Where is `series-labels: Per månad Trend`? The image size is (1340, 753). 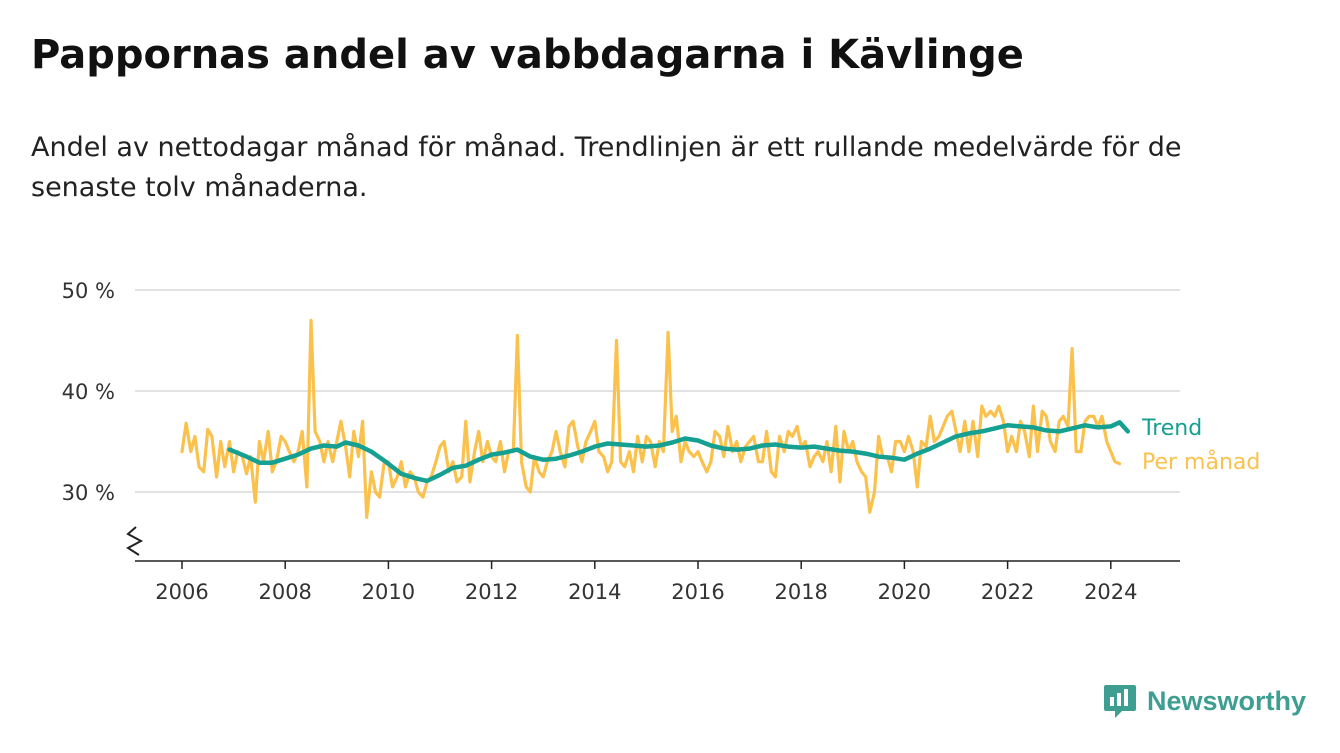
series-labels: Per månad Trend is located at coordinates (1200, 445).